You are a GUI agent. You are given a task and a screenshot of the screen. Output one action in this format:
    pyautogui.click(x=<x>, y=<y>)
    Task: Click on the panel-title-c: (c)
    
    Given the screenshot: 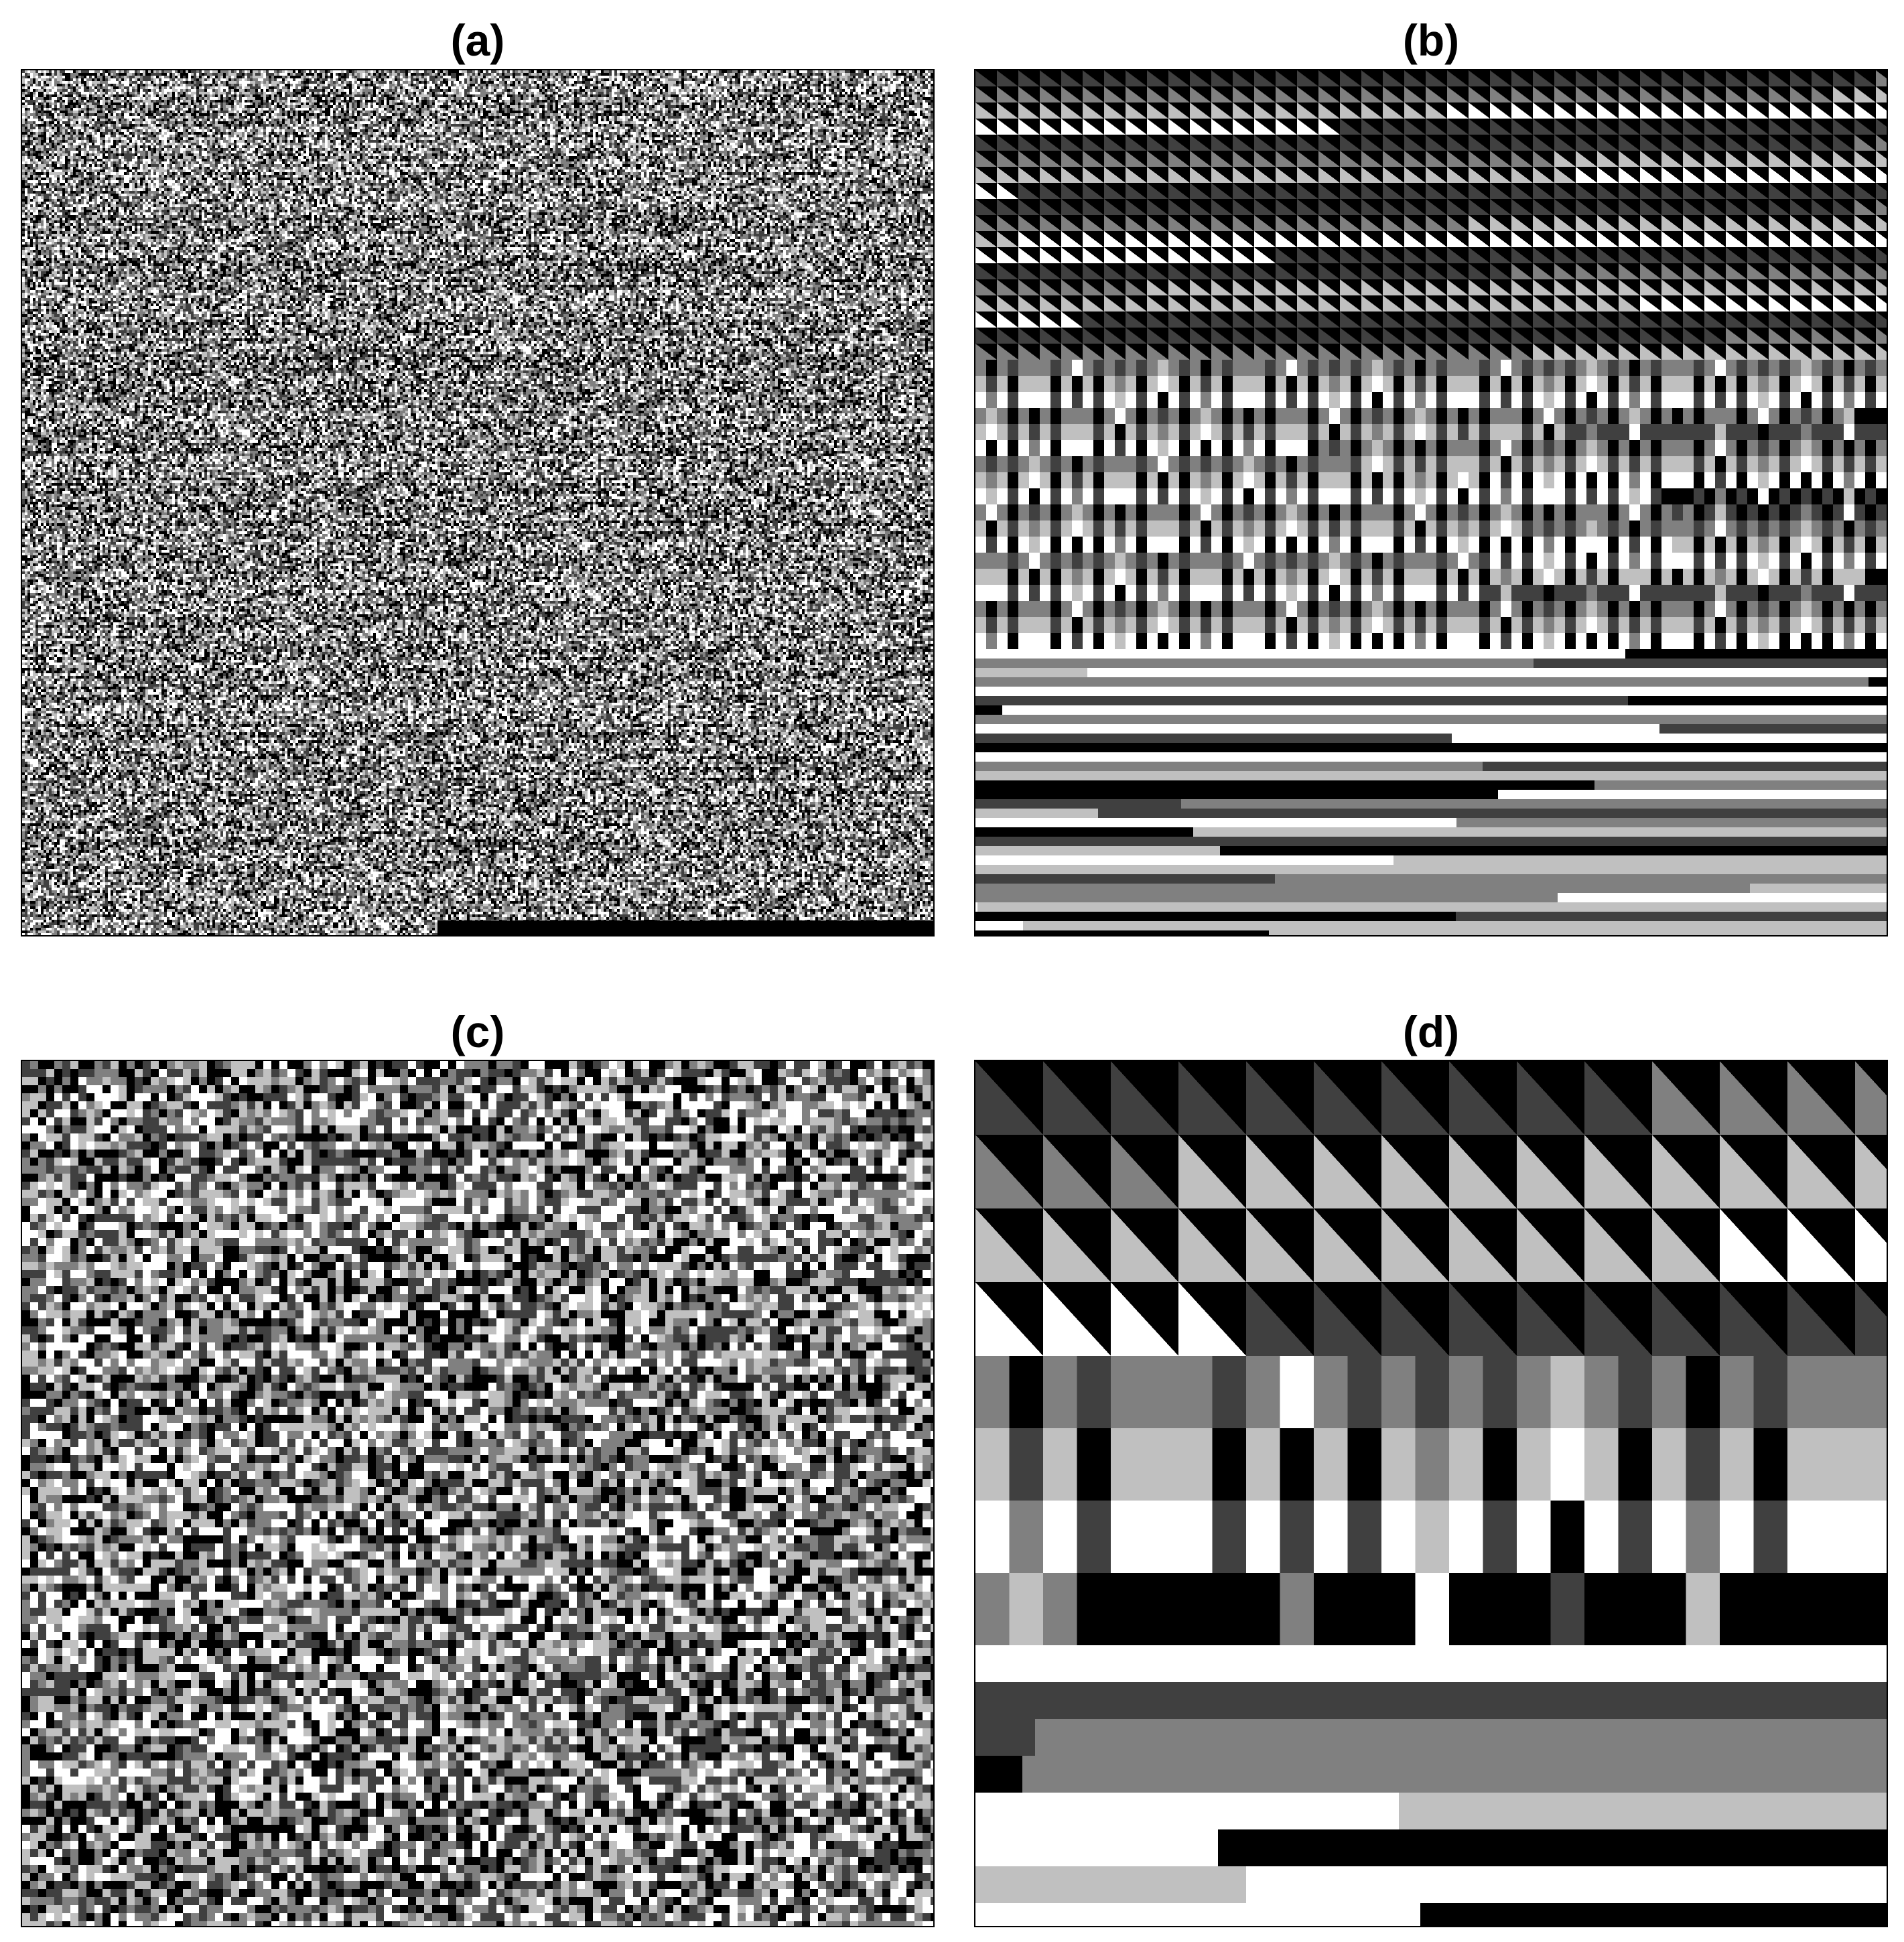 What is the action you would take?
    pyautogui.click(x=477, y=1032)
    